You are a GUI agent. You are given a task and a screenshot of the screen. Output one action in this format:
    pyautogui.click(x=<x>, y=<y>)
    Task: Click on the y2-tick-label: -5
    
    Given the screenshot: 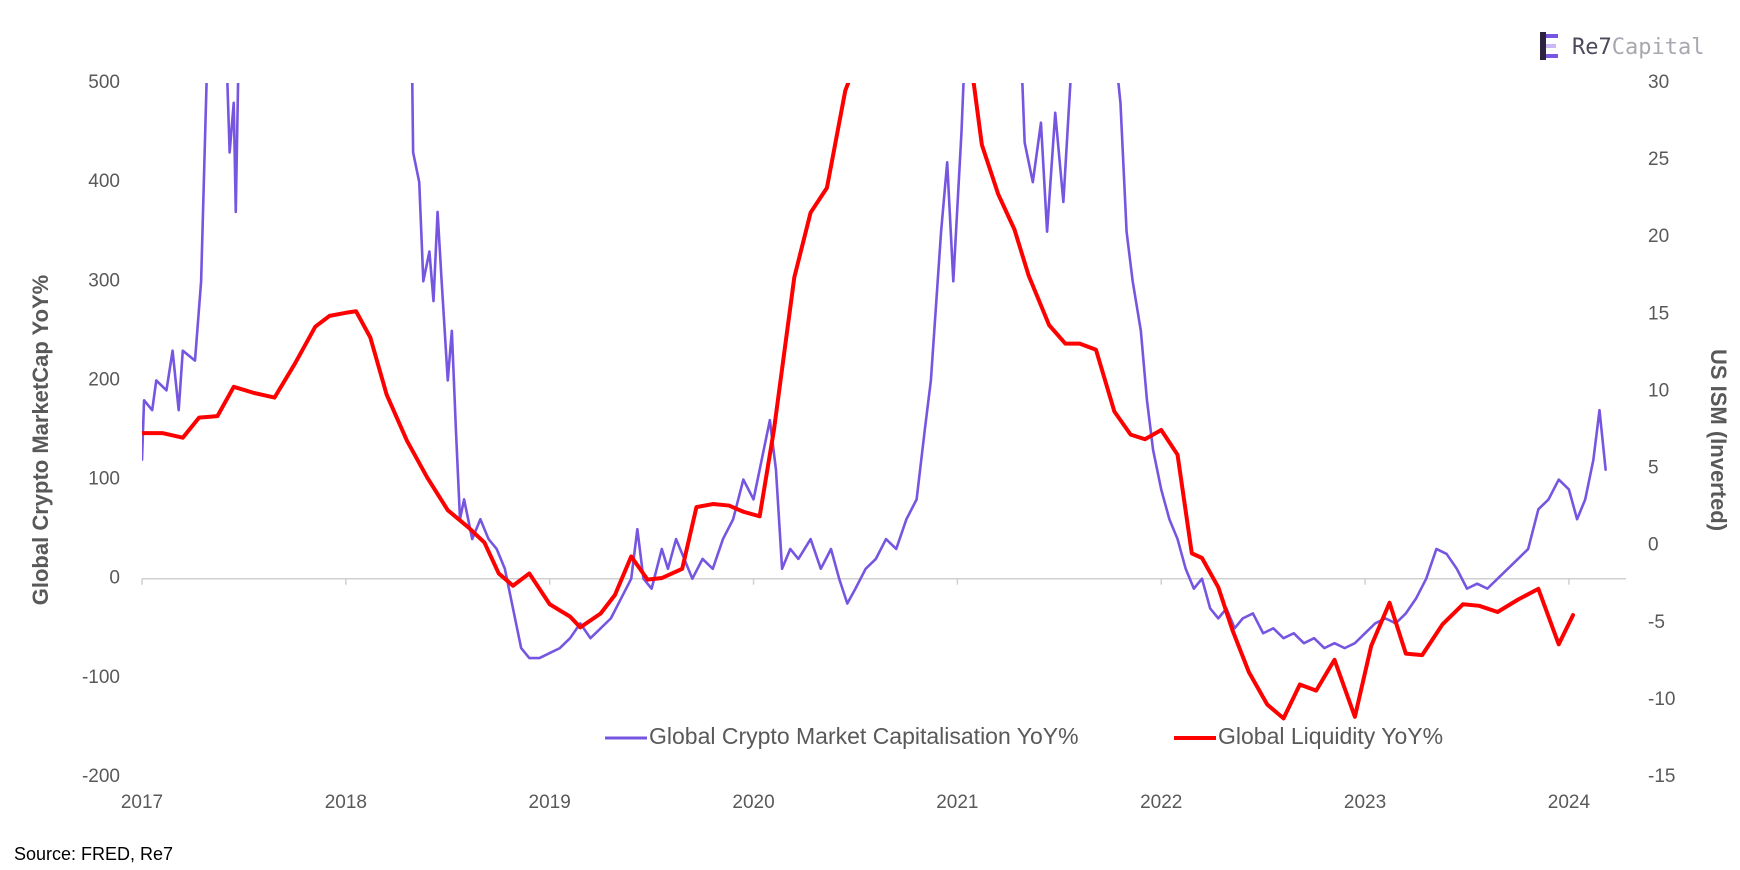 What is the action you would take?
    pyautogui.click(x=1656, y=622)
    